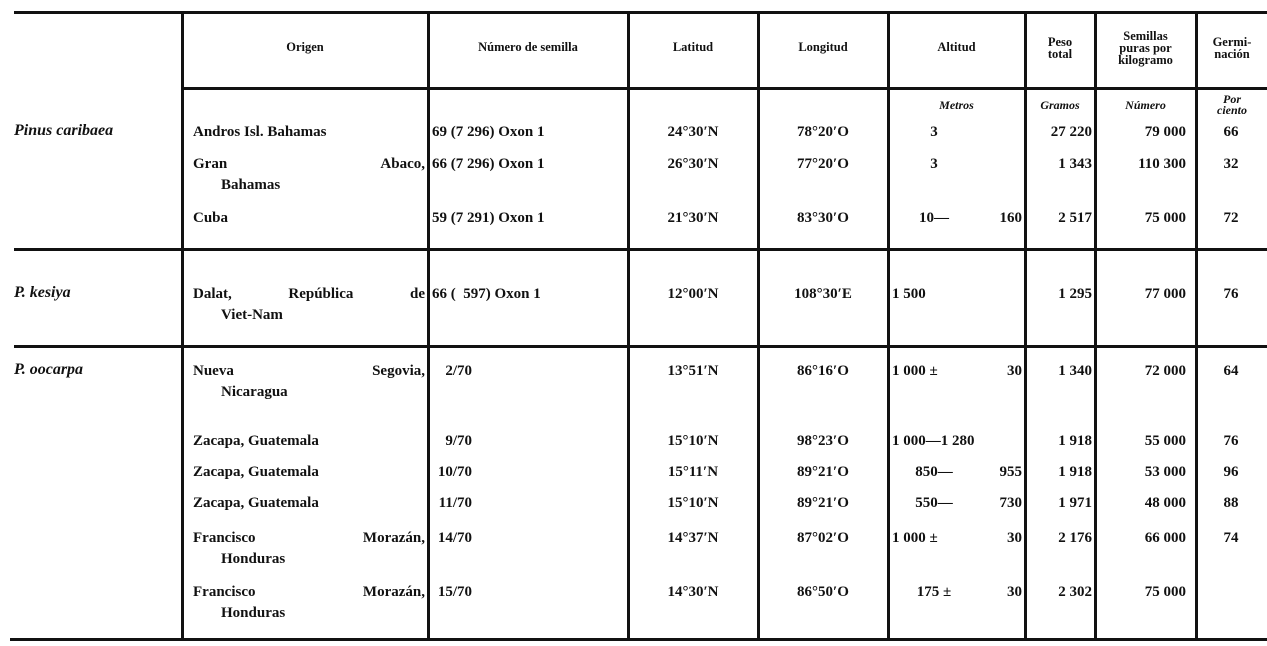 This screenshot has height=646, width=1267. What do you see at coordinates (1060, 105) in the screenshot?
I see `unit-weight: Gramos` at bounding box center [1060, 105].